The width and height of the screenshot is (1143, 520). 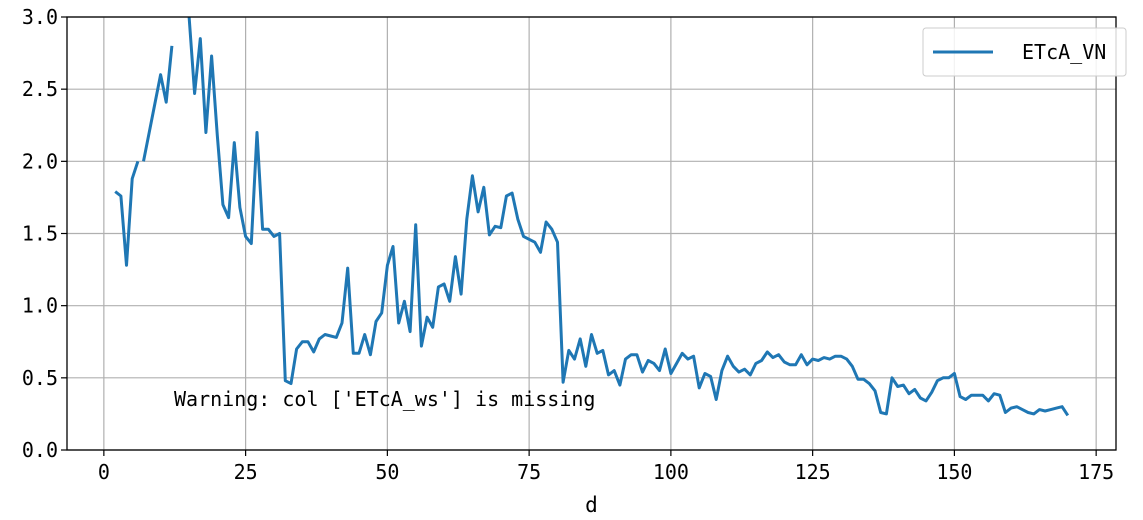 What do you see at coordinates (384, 399) in the screenshot?
I see `warning-annotation: Warning: col ['ETcA_ws'] is missing` at bounding box center [384, 399].